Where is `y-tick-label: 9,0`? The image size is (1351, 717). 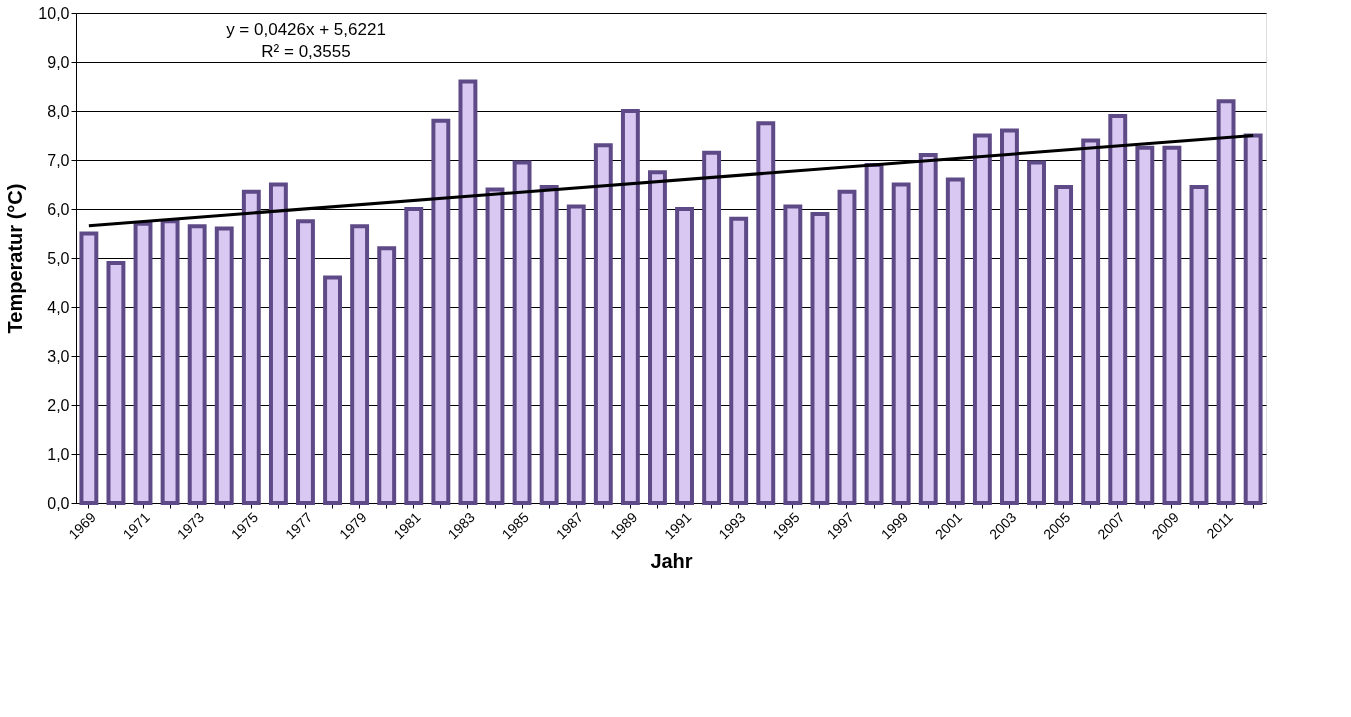 y-tick-label: 9,0 is located at coordinates (58, 62).